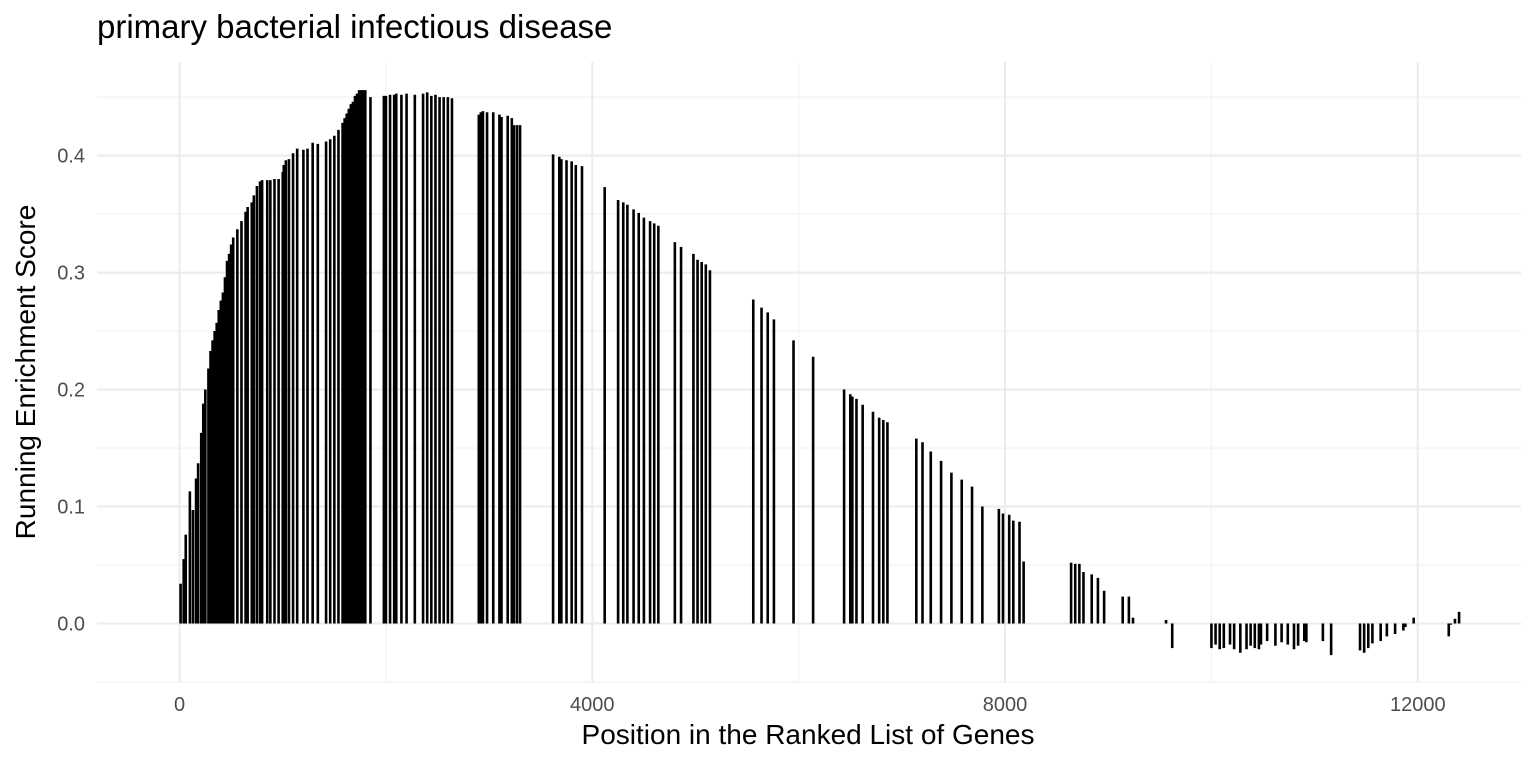 The height and width of the screenshot is (768, 1536). What do you see at coordinates (71, 625) in the screenshot?
I see `y-tick-label: 0.0` at bounding box center [71, 625].